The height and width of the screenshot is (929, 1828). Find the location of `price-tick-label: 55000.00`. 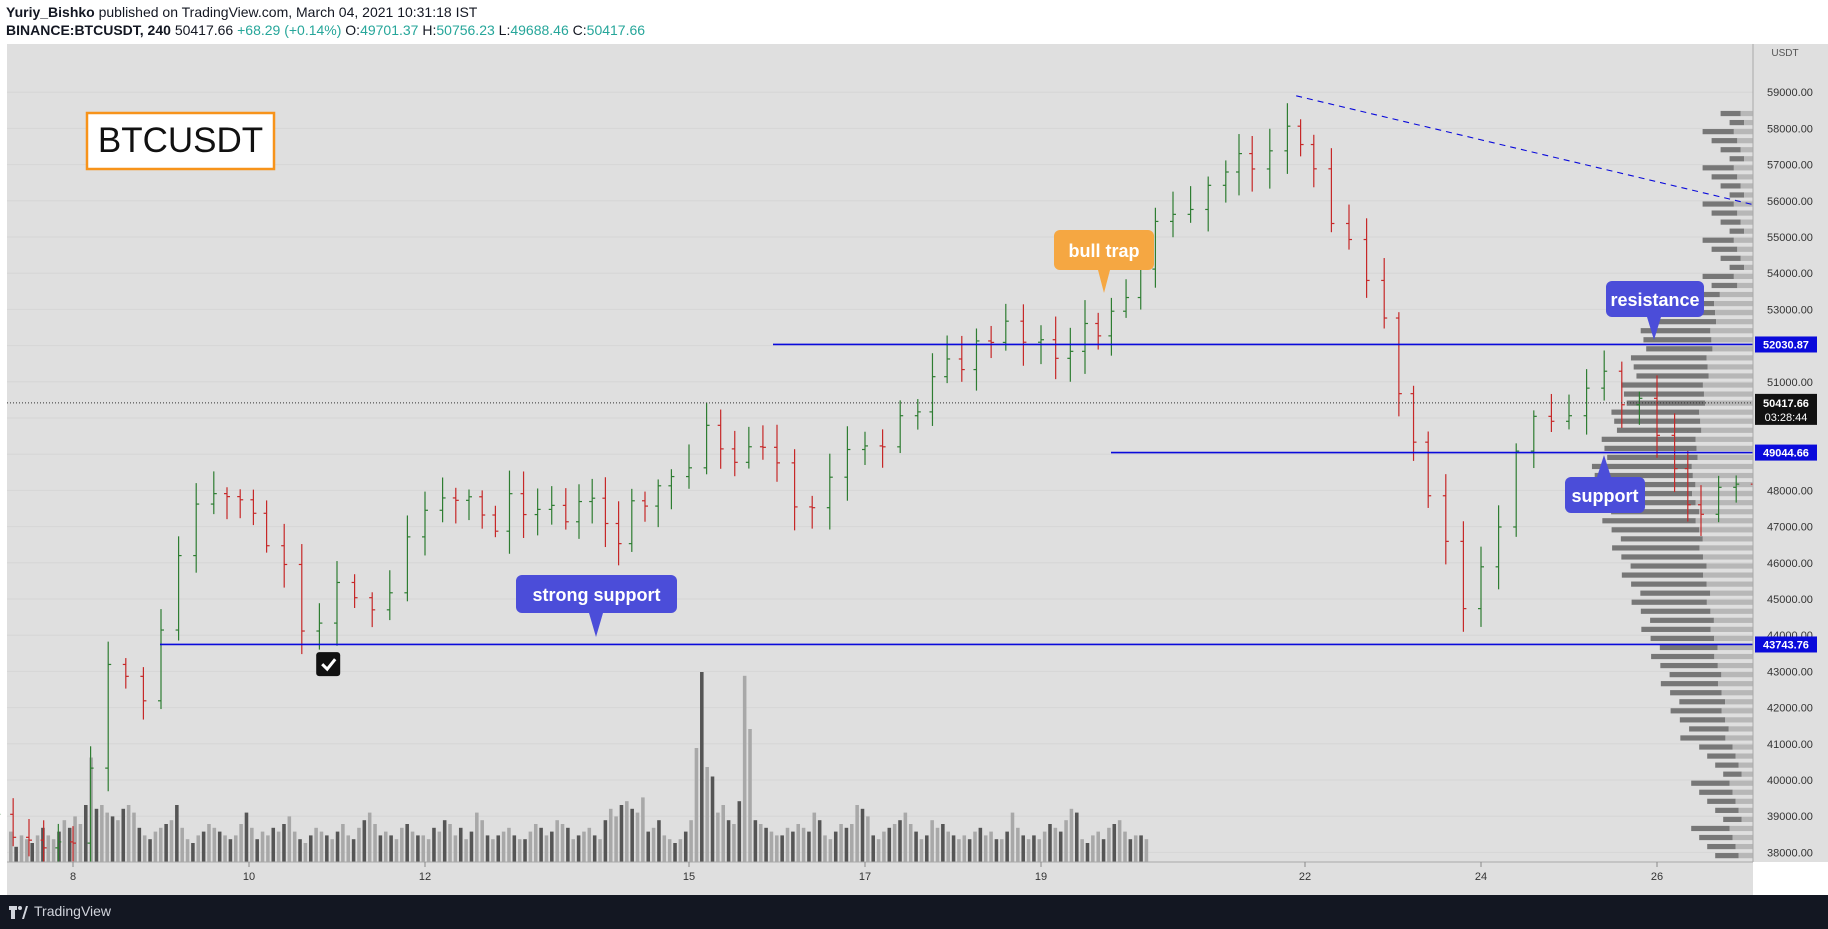

price-tick-label: 55000.00 is located at coordinates (1790, 238).